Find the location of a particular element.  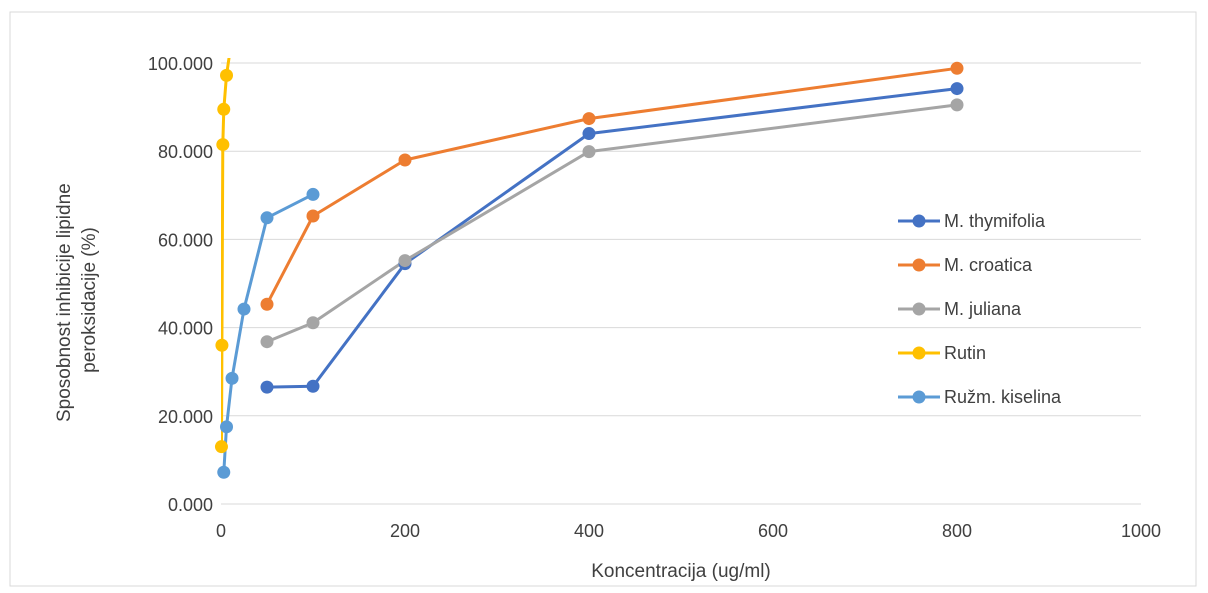

legend-label-m-croatica: M. croatica is located at coordinates (988, 265).